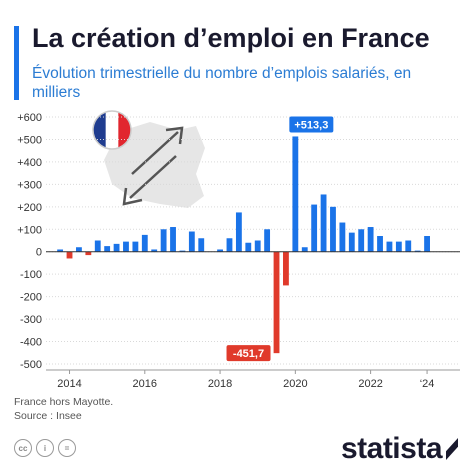 Image resolution: width=474 pixels, height=474 pixels. Describe the element at coordinates (64, 402) in the screenshot. I see `footnote-scope: France hors Mayotte.` at that location.